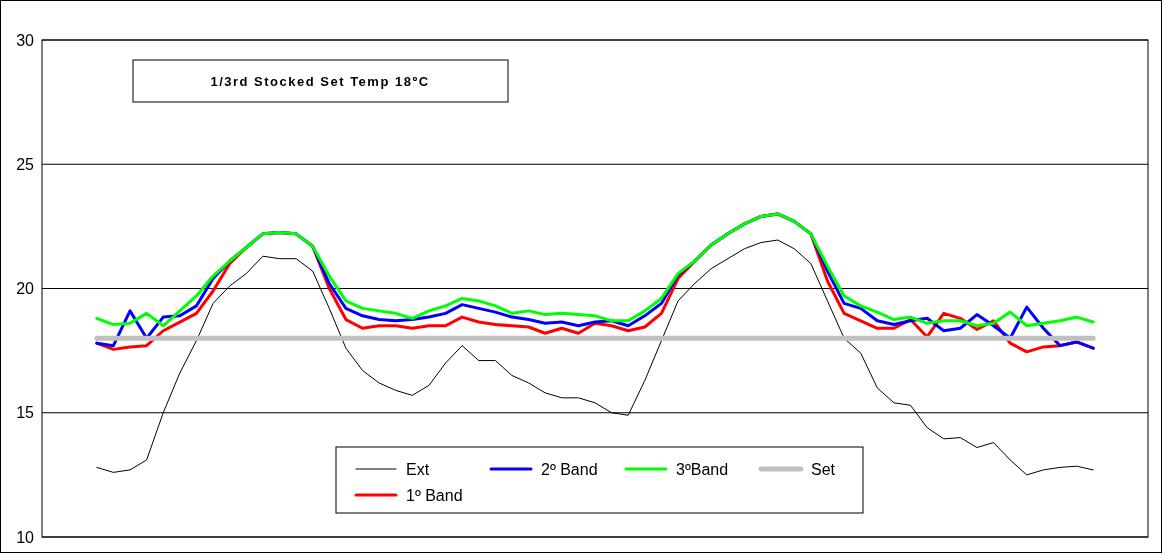  Describe the element at coordinates (25, 40) in the screenshot. I see `y-tick-label: 30` at that location.